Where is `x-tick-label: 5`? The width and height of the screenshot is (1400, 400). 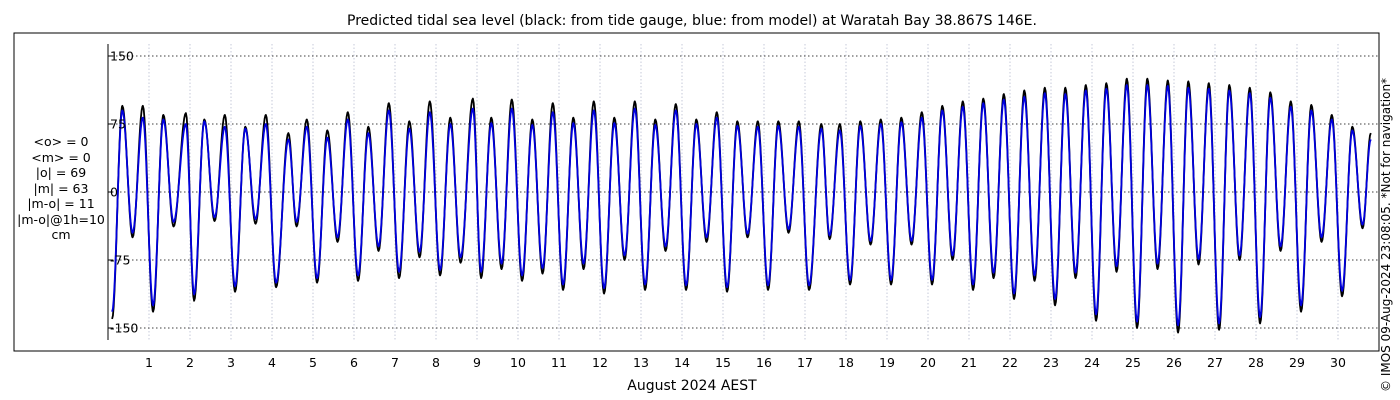
x-tick-label: 5 is located at coordinates (313, 362).